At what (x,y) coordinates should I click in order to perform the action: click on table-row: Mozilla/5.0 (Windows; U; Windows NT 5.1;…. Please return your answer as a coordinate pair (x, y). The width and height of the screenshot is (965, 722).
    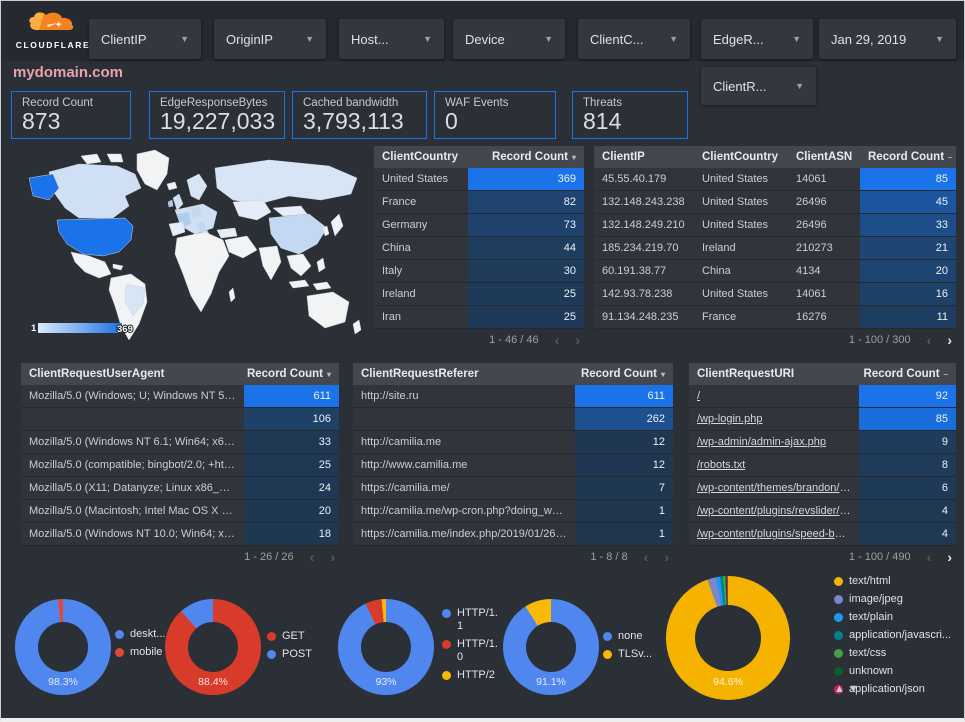
    Looking at the image, I should click on (180, 396).